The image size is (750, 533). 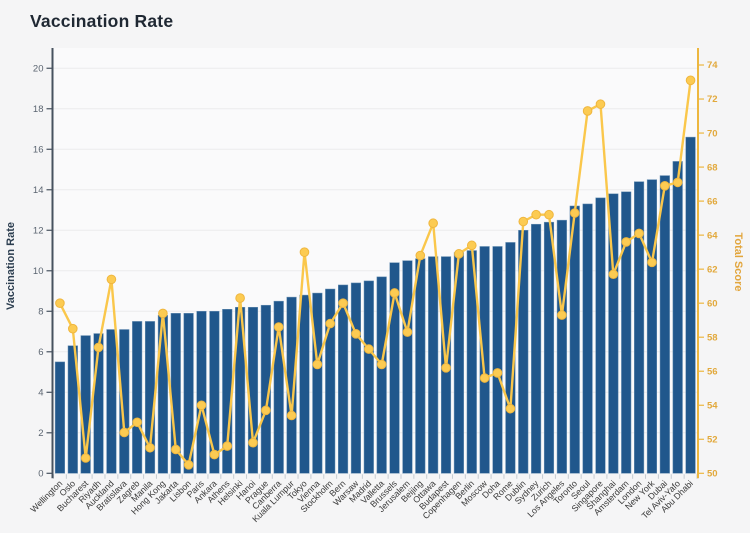 What do you see at coordinates (712, 99) in the screenshot?
I see `right-tick-label: 72` at bounding box center [712, 99].